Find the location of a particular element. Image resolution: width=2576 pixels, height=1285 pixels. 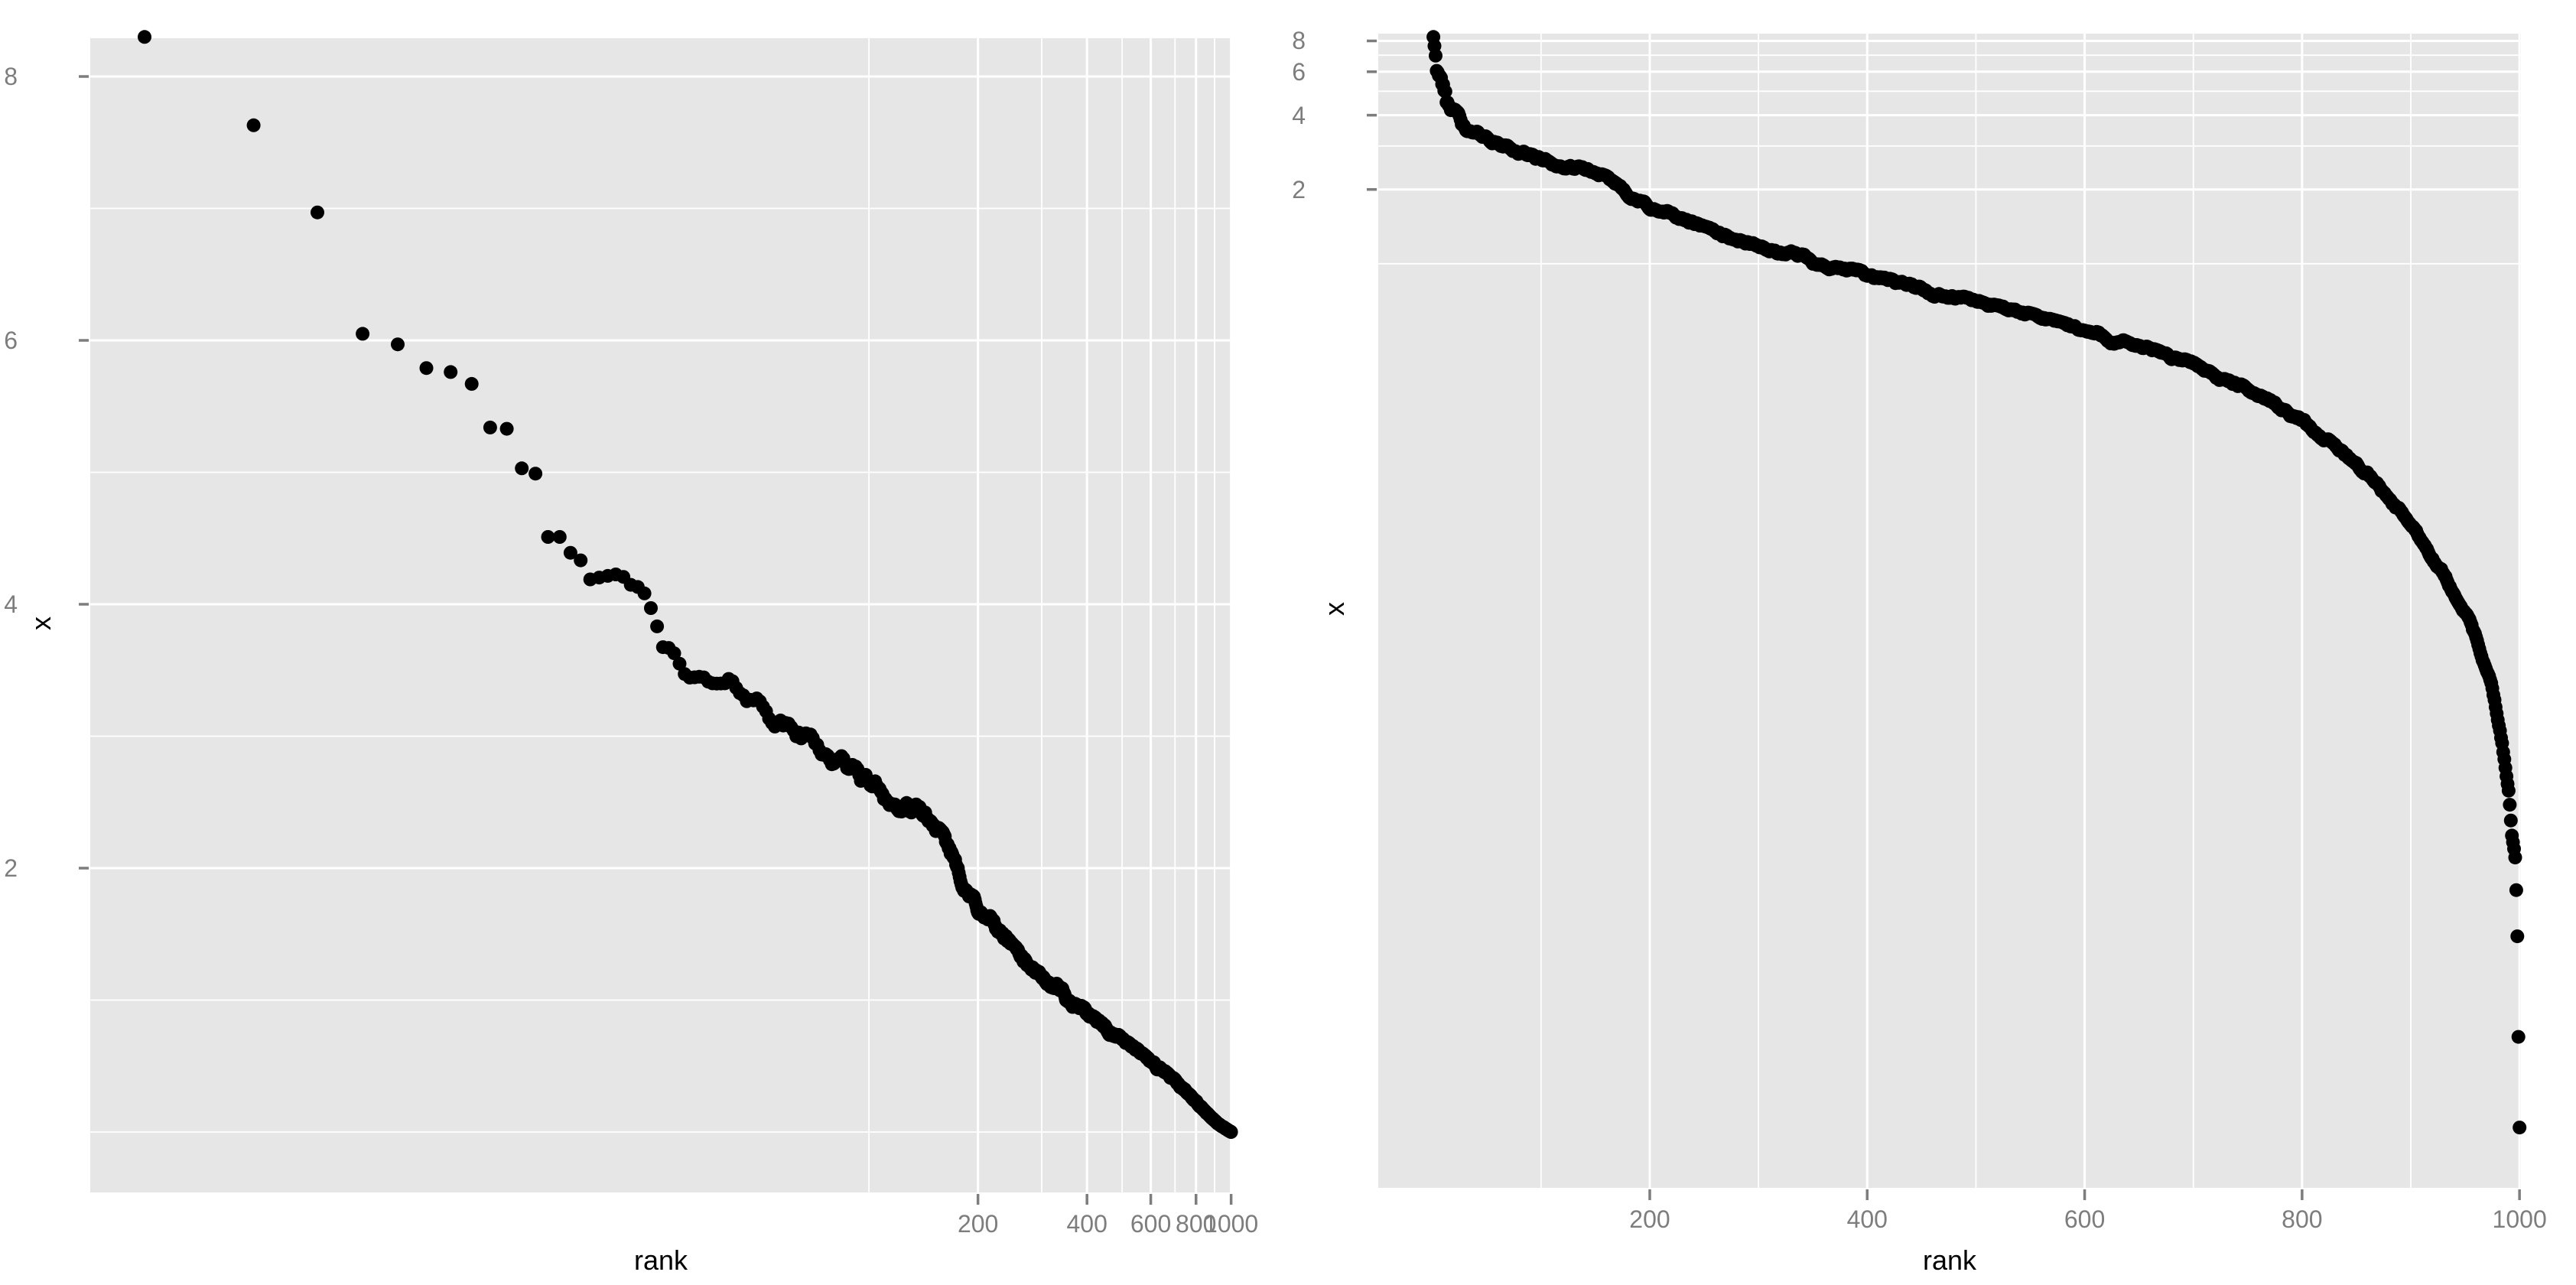

left-y-axis-title: x is located at coordinates (41, 623).